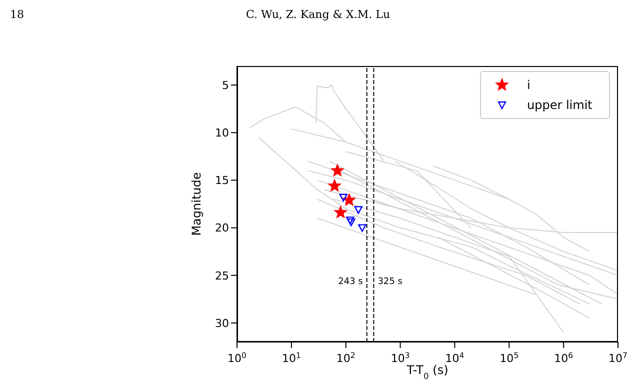  Describe the element at coordinates (222, 323) in the screenshot. I see `y-tick-label: 30` at that location.